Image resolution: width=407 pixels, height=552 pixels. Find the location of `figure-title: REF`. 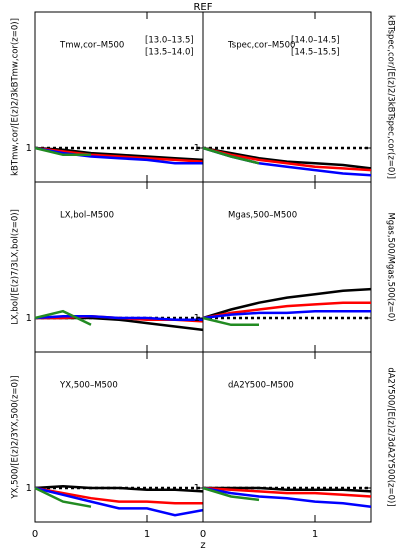

figure-title: REF is located at coordinates (202, 7).